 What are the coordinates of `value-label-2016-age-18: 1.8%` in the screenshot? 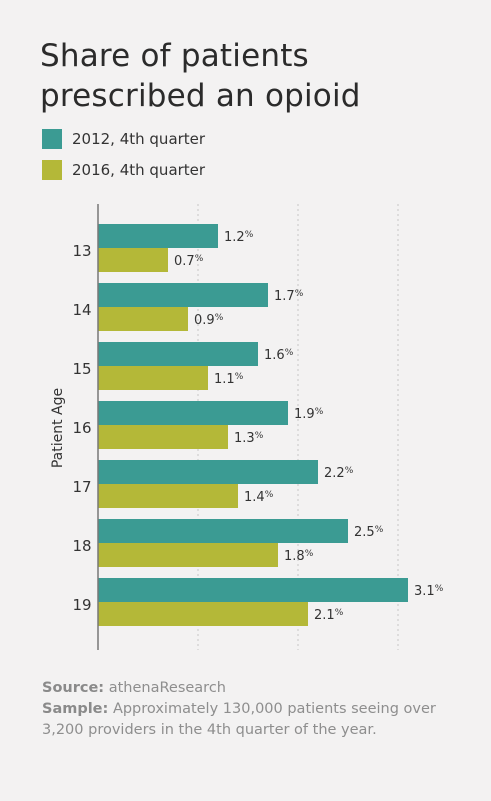 It's located at (299, 556).